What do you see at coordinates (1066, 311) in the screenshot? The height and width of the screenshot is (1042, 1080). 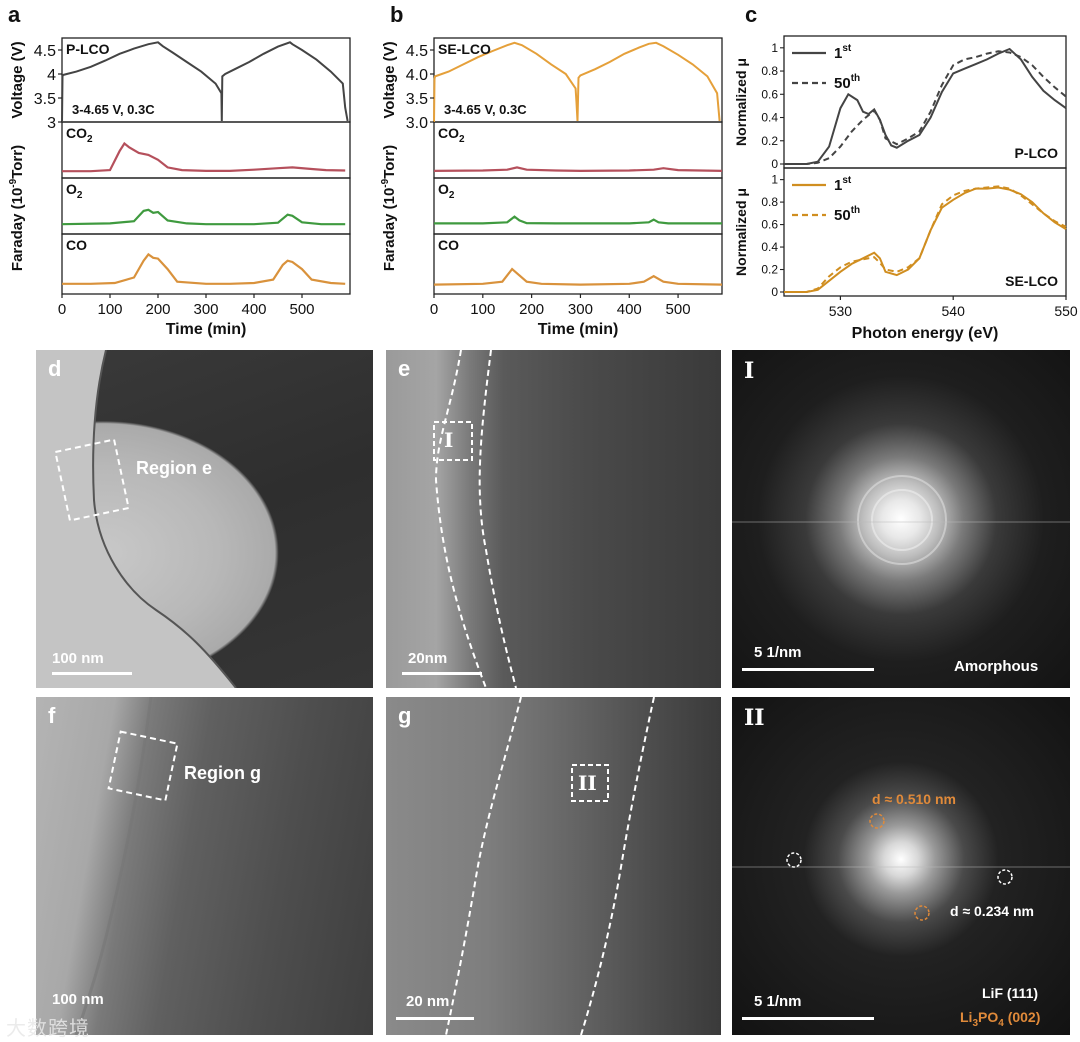 I see `x-tick-label: 550` at bounding box center [1066, 311].